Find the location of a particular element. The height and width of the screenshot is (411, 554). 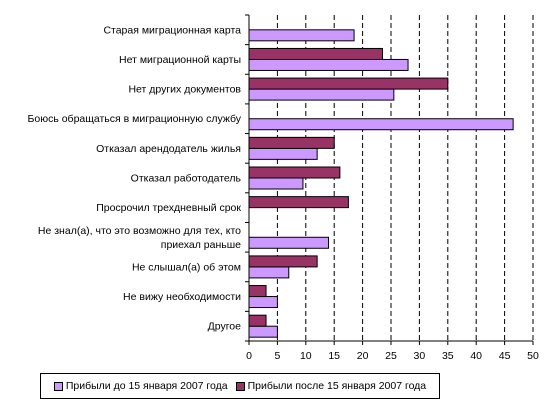

category-label-7: Просрочил трехдневный срок is located at coordinates (168, 208).